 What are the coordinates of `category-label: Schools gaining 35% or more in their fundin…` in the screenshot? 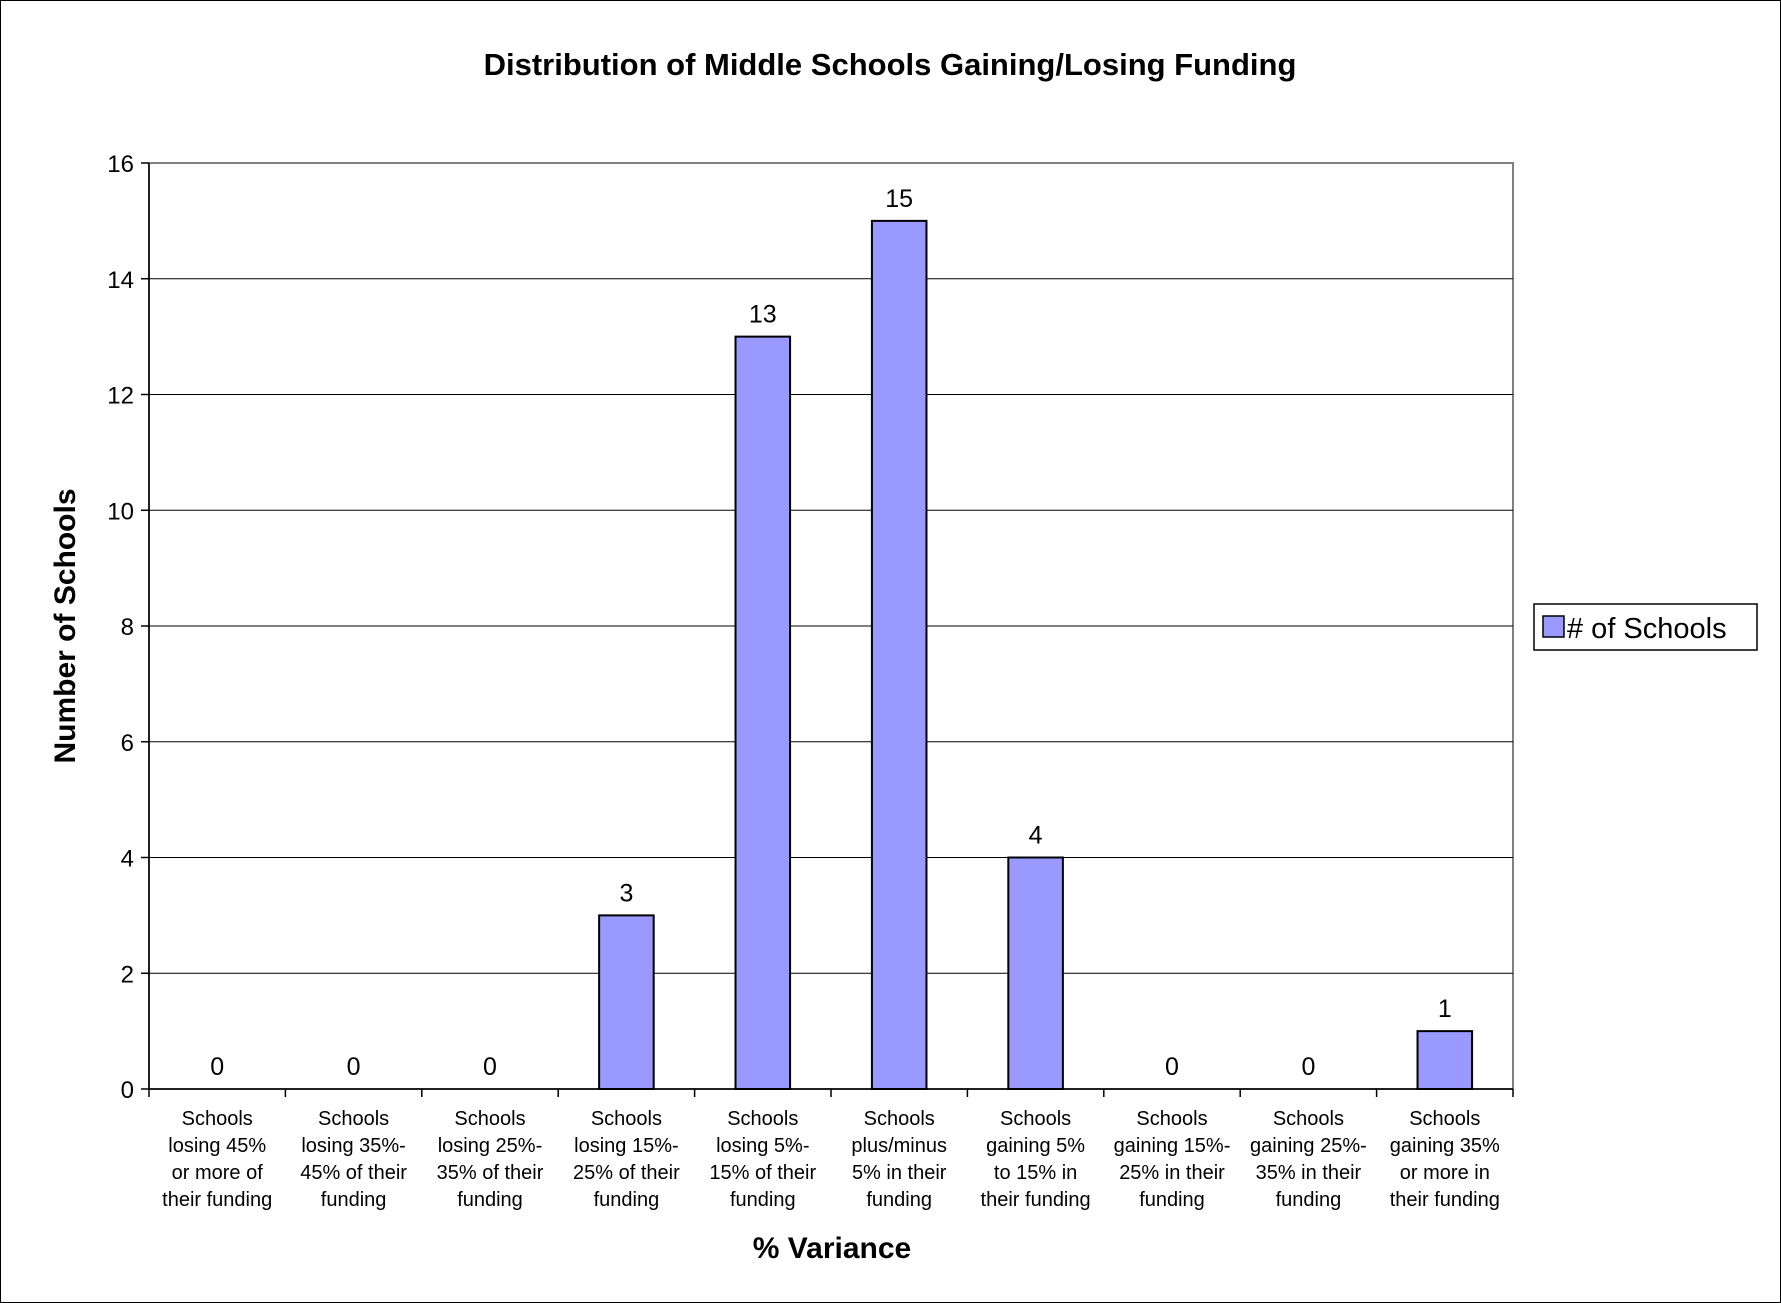 It's located at (1445, 1159).